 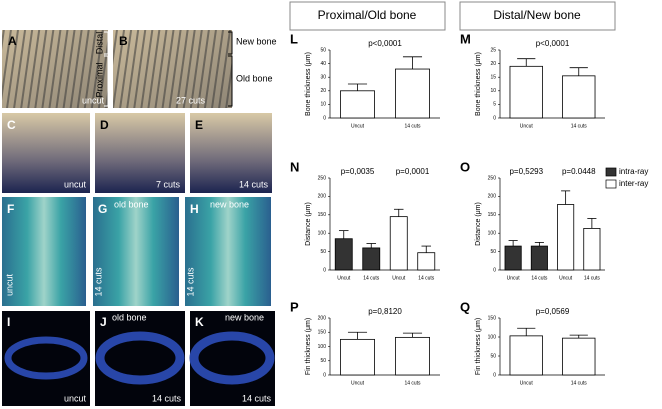 I want to click on panel-label: Q, so click(x=465, y=306).